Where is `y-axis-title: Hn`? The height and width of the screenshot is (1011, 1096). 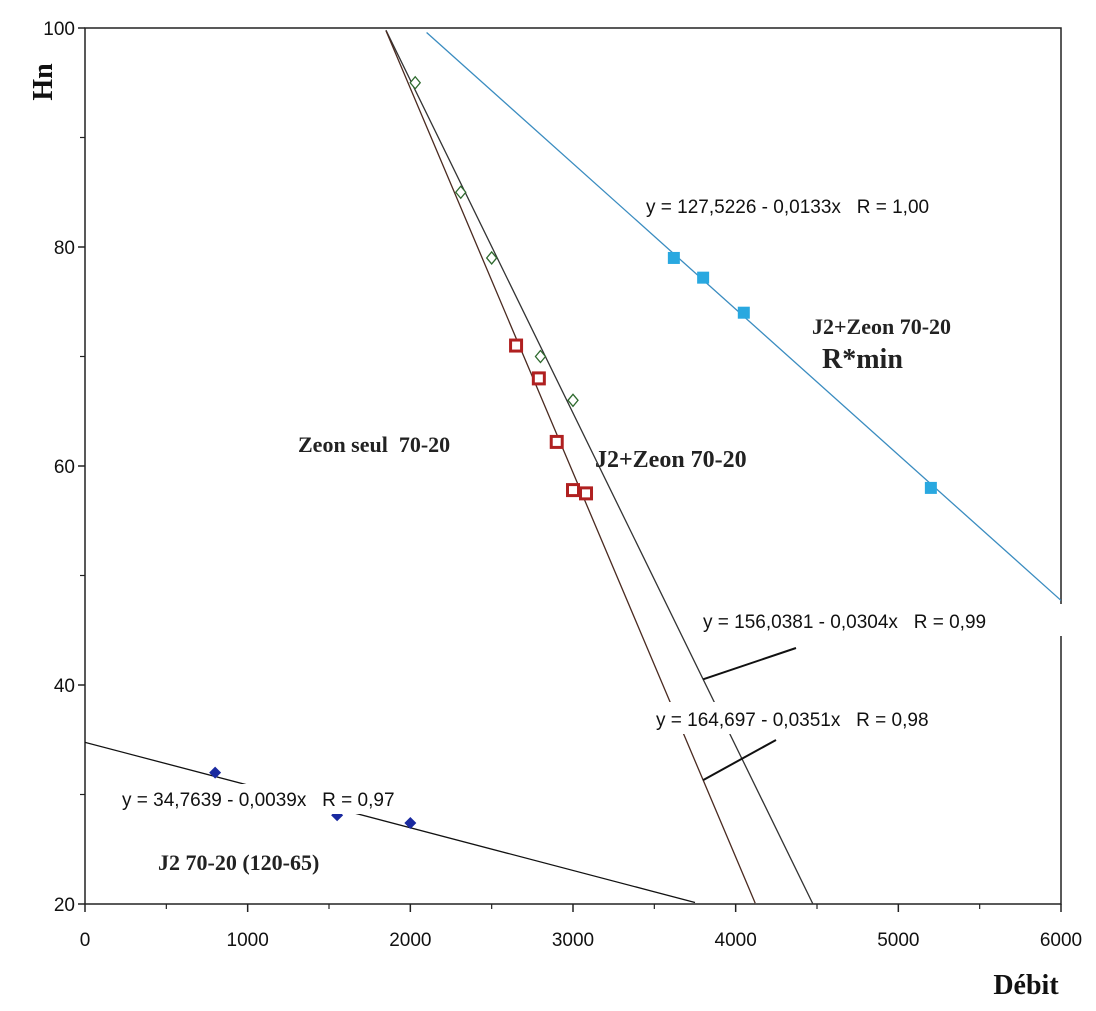 y-axis-title: Hn is located at coordinates (43, 82).